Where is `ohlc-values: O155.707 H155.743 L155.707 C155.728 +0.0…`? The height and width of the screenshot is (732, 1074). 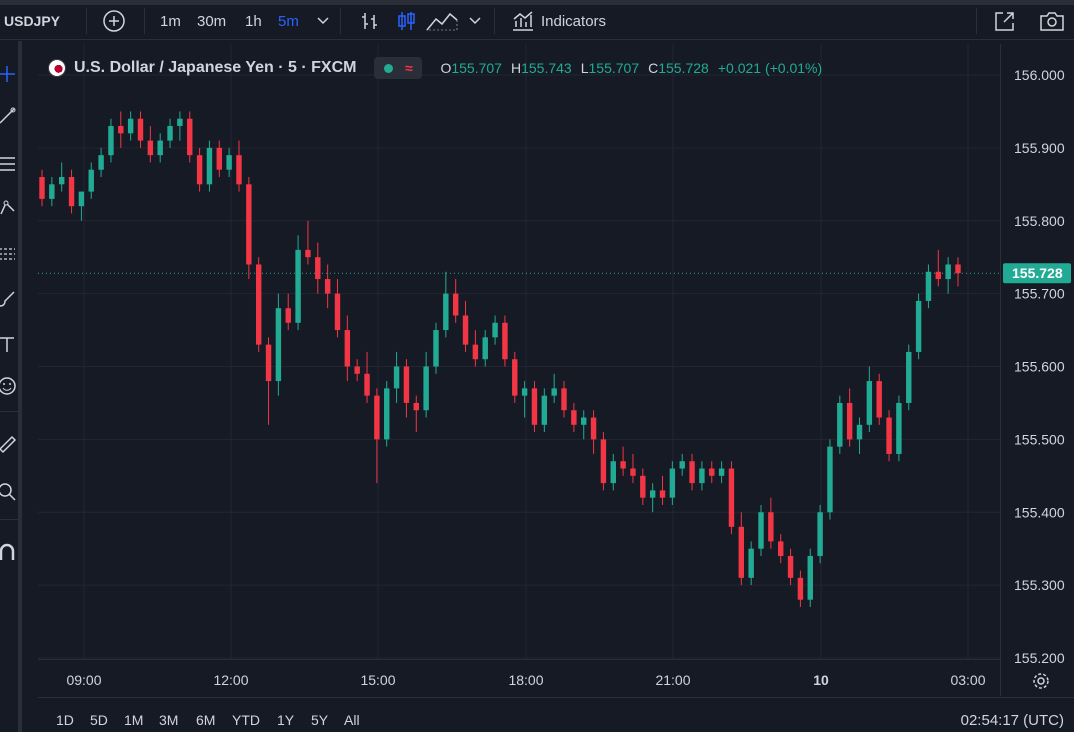
ohlc-values: O155.707 H155.743 L155.707 C155.728 +0.0… is located at coordinates (631, 68).